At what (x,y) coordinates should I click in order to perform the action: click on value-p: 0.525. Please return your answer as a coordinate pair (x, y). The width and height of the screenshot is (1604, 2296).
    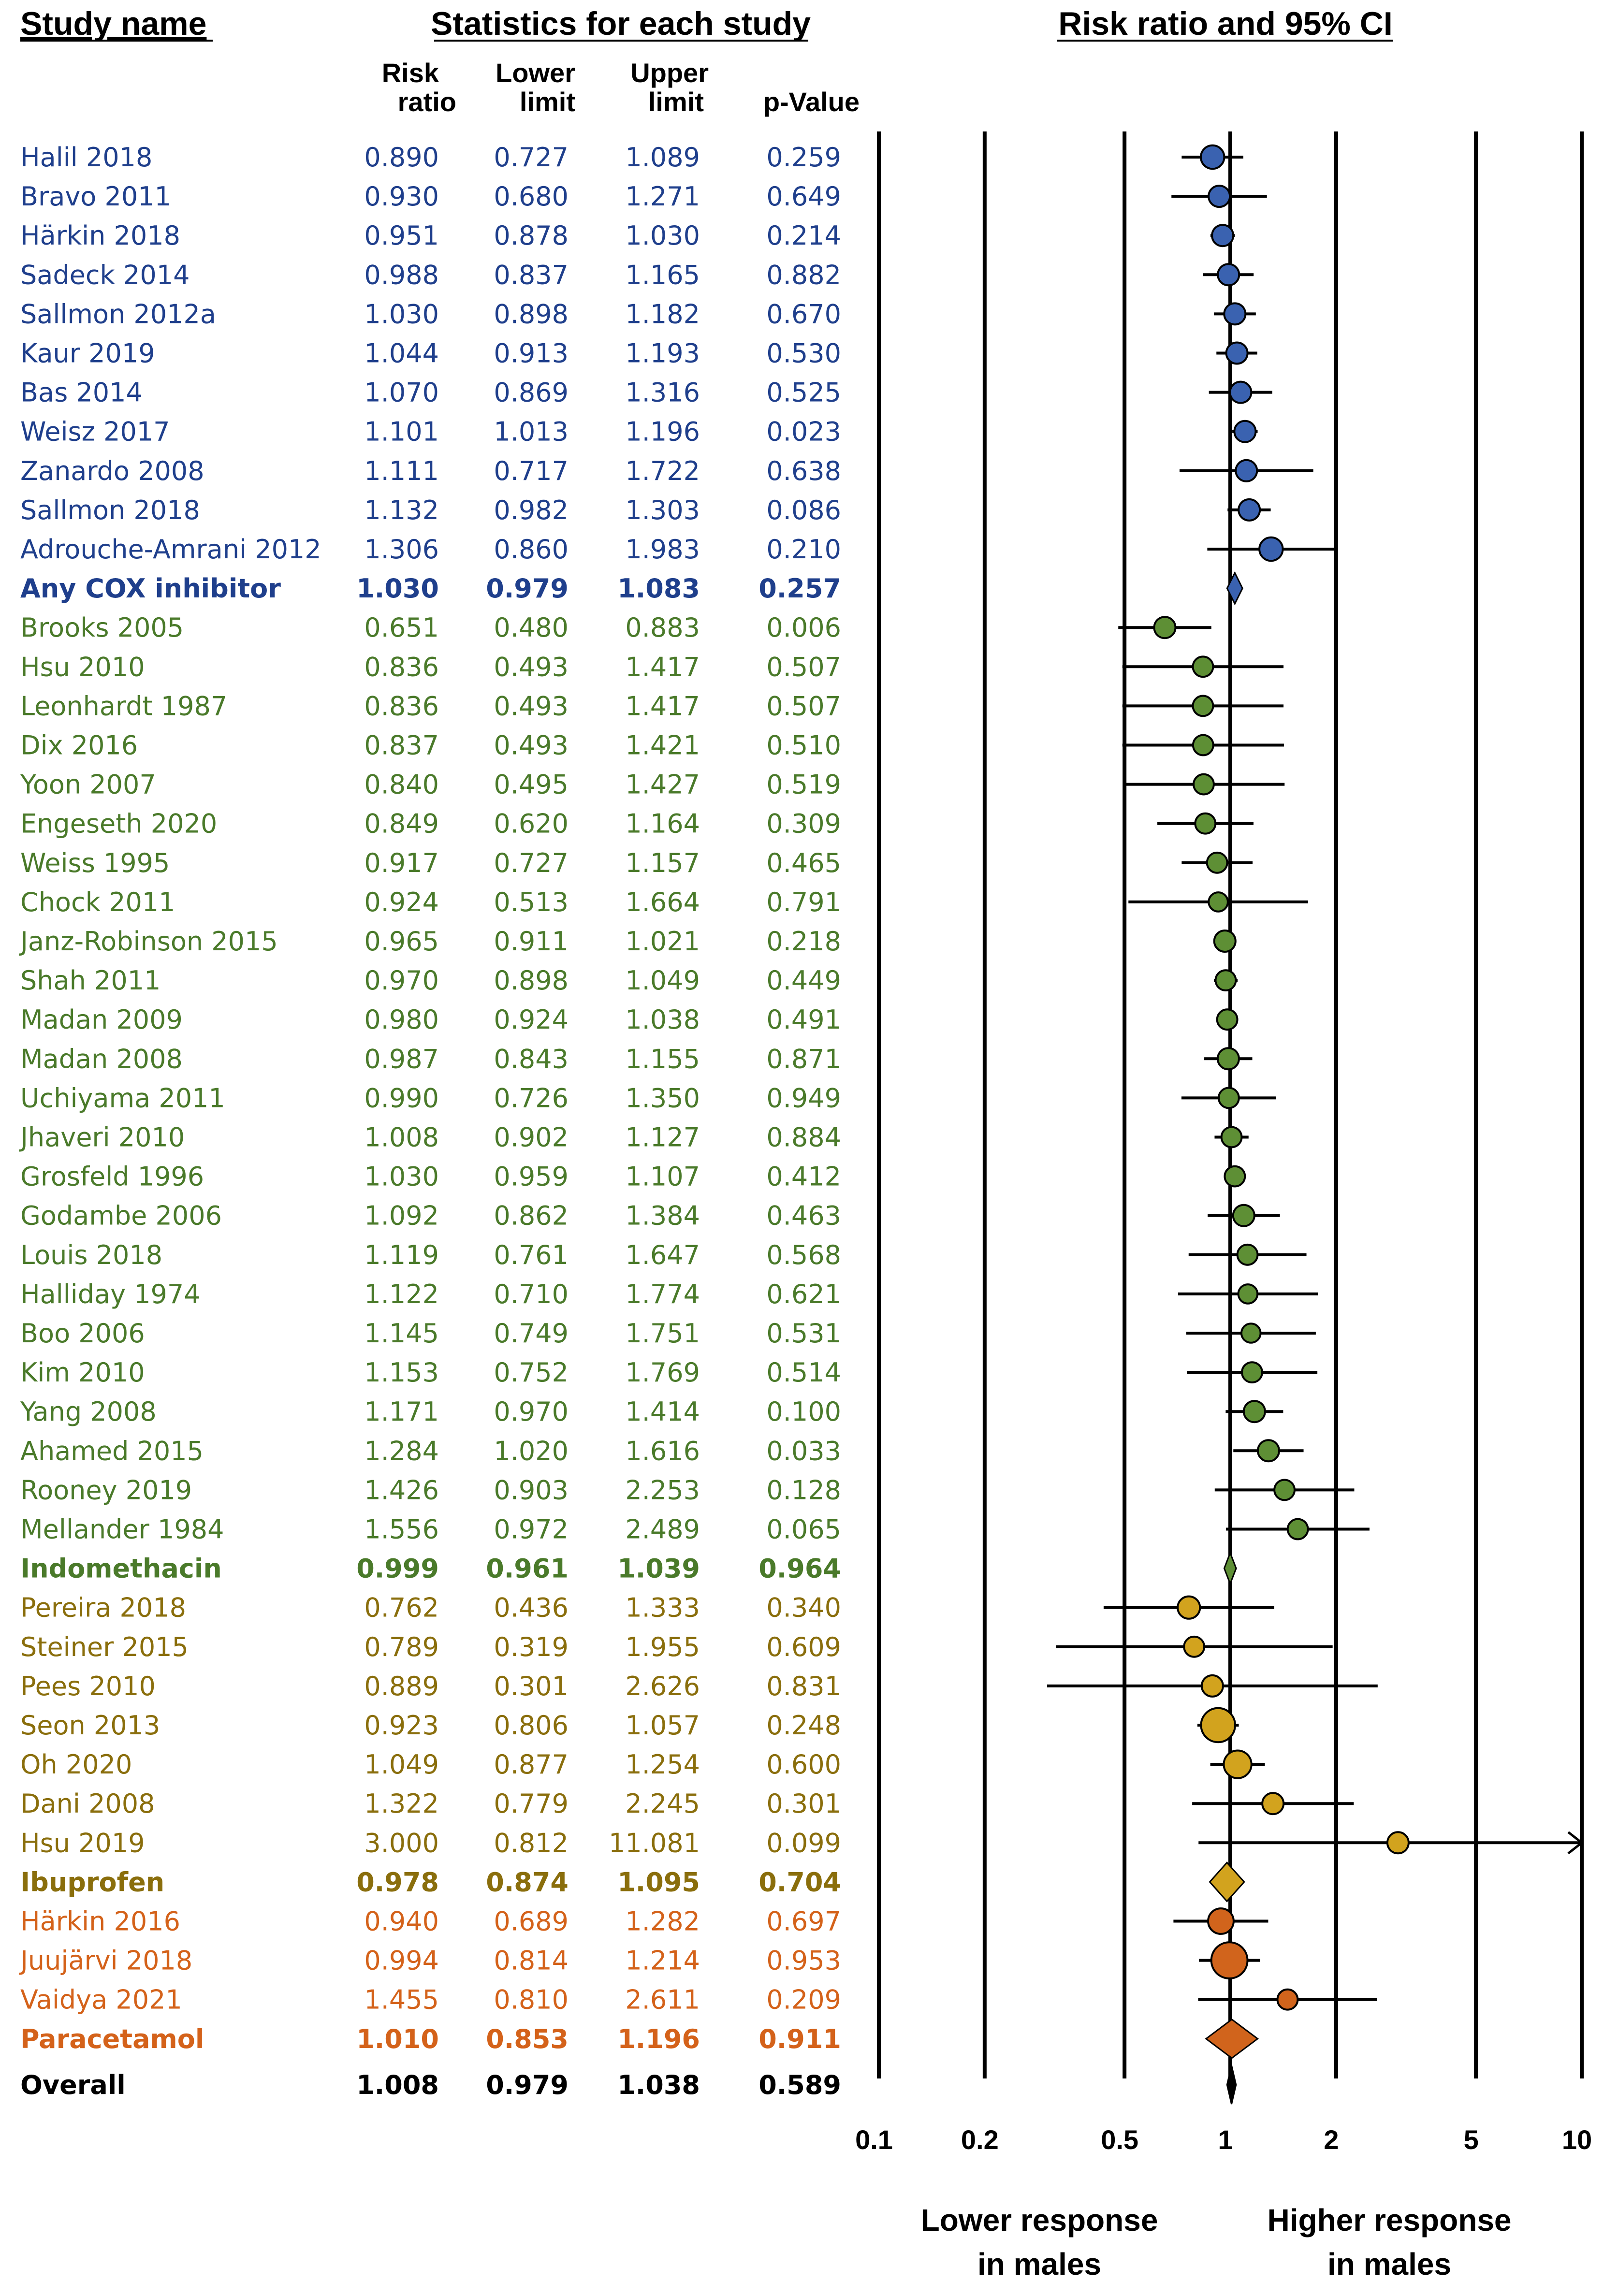
    Looking at the image, I should click on (803, 393).